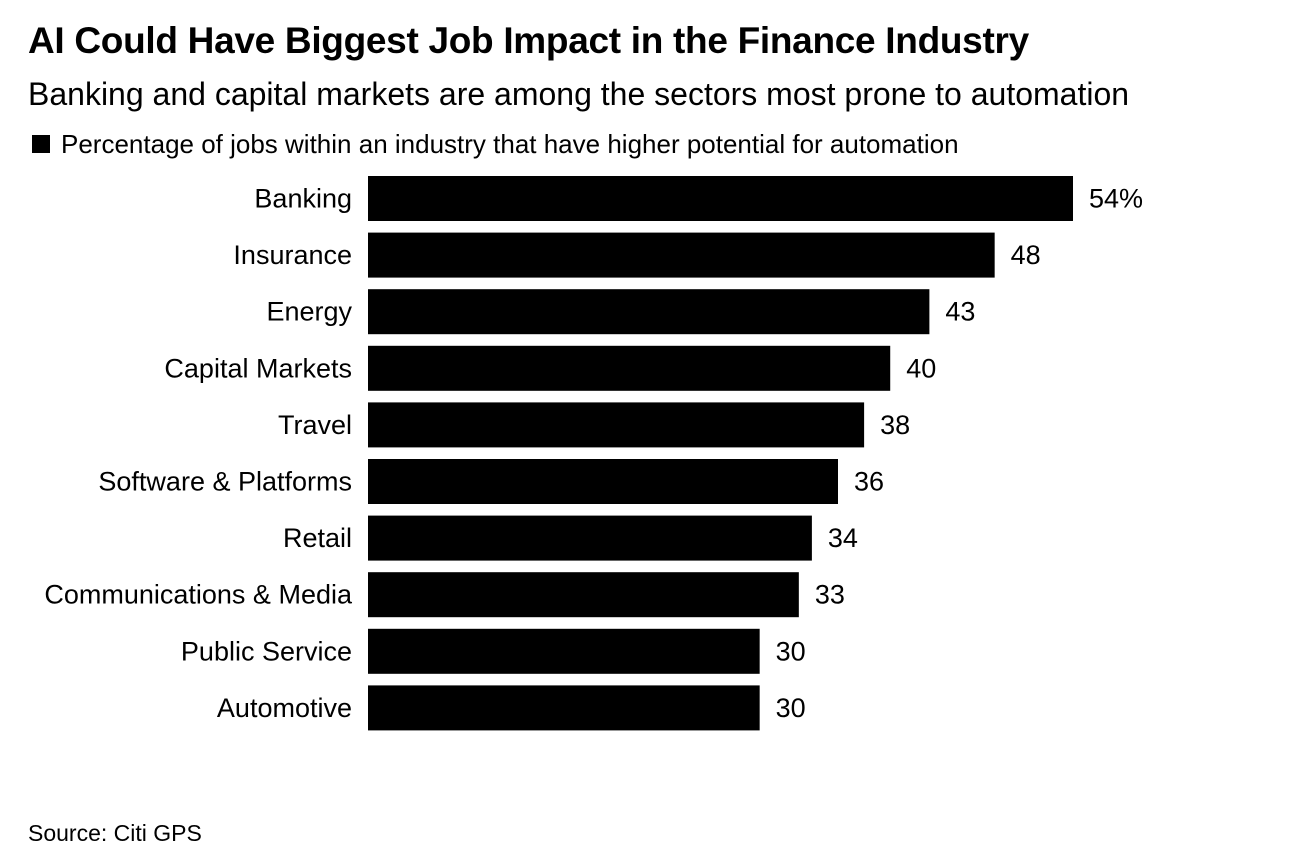 The height and width of the screenshot is (866, 1292). Describe the element at coordinates (317, 538) in the screenshot. I see `category-label-6: Retail` at that location.